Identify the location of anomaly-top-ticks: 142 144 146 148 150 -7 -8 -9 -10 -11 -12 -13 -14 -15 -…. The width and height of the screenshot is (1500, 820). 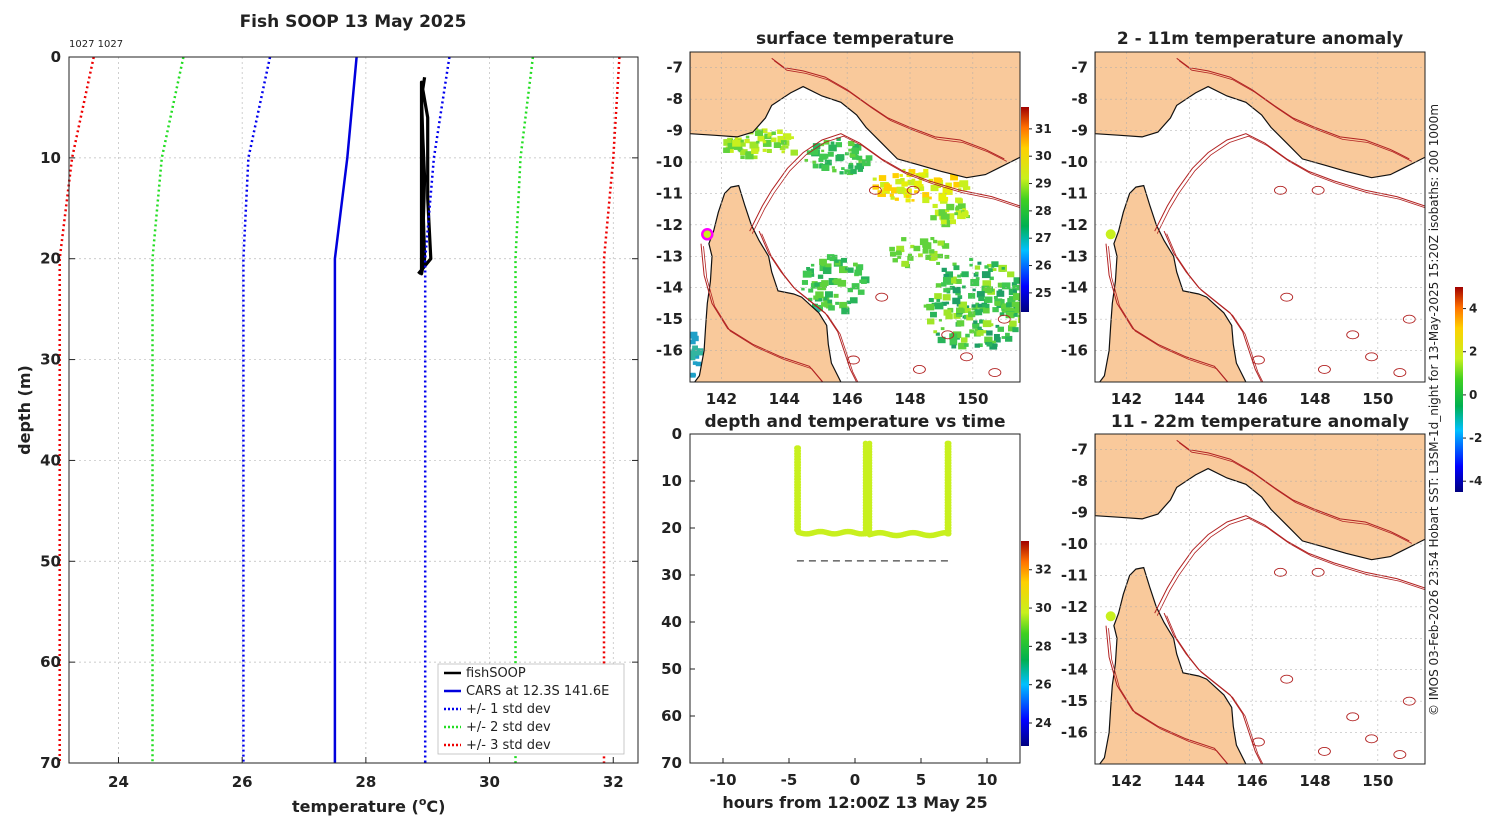
(1227, 233).